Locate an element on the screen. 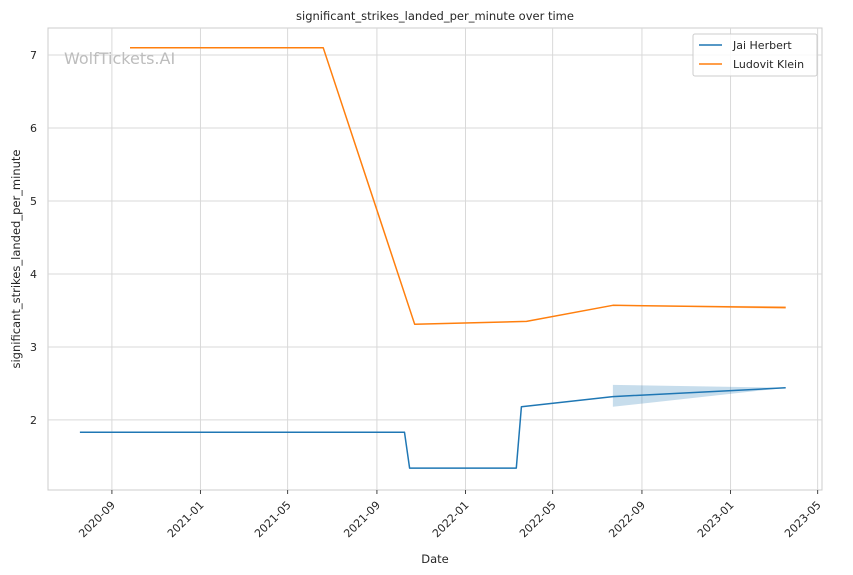 The height and width of the screenshot is (575, 853). x-tick-label: 2021-05 is located at coordinates (273, 520).